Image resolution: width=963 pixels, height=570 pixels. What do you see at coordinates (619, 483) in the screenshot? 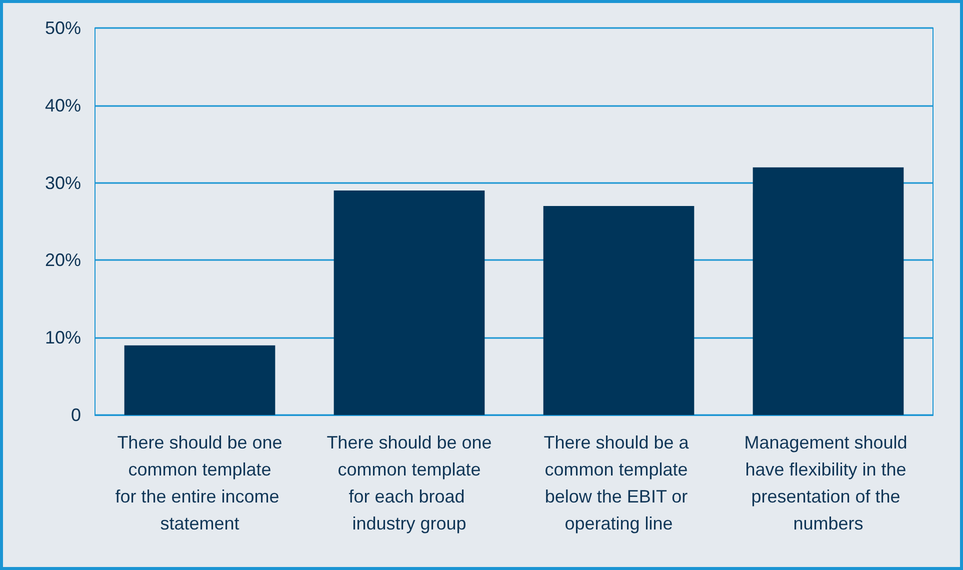
I see `x-tick-label: There should be a common template below the EBIT or operating line` at bounding box center [619, 483].